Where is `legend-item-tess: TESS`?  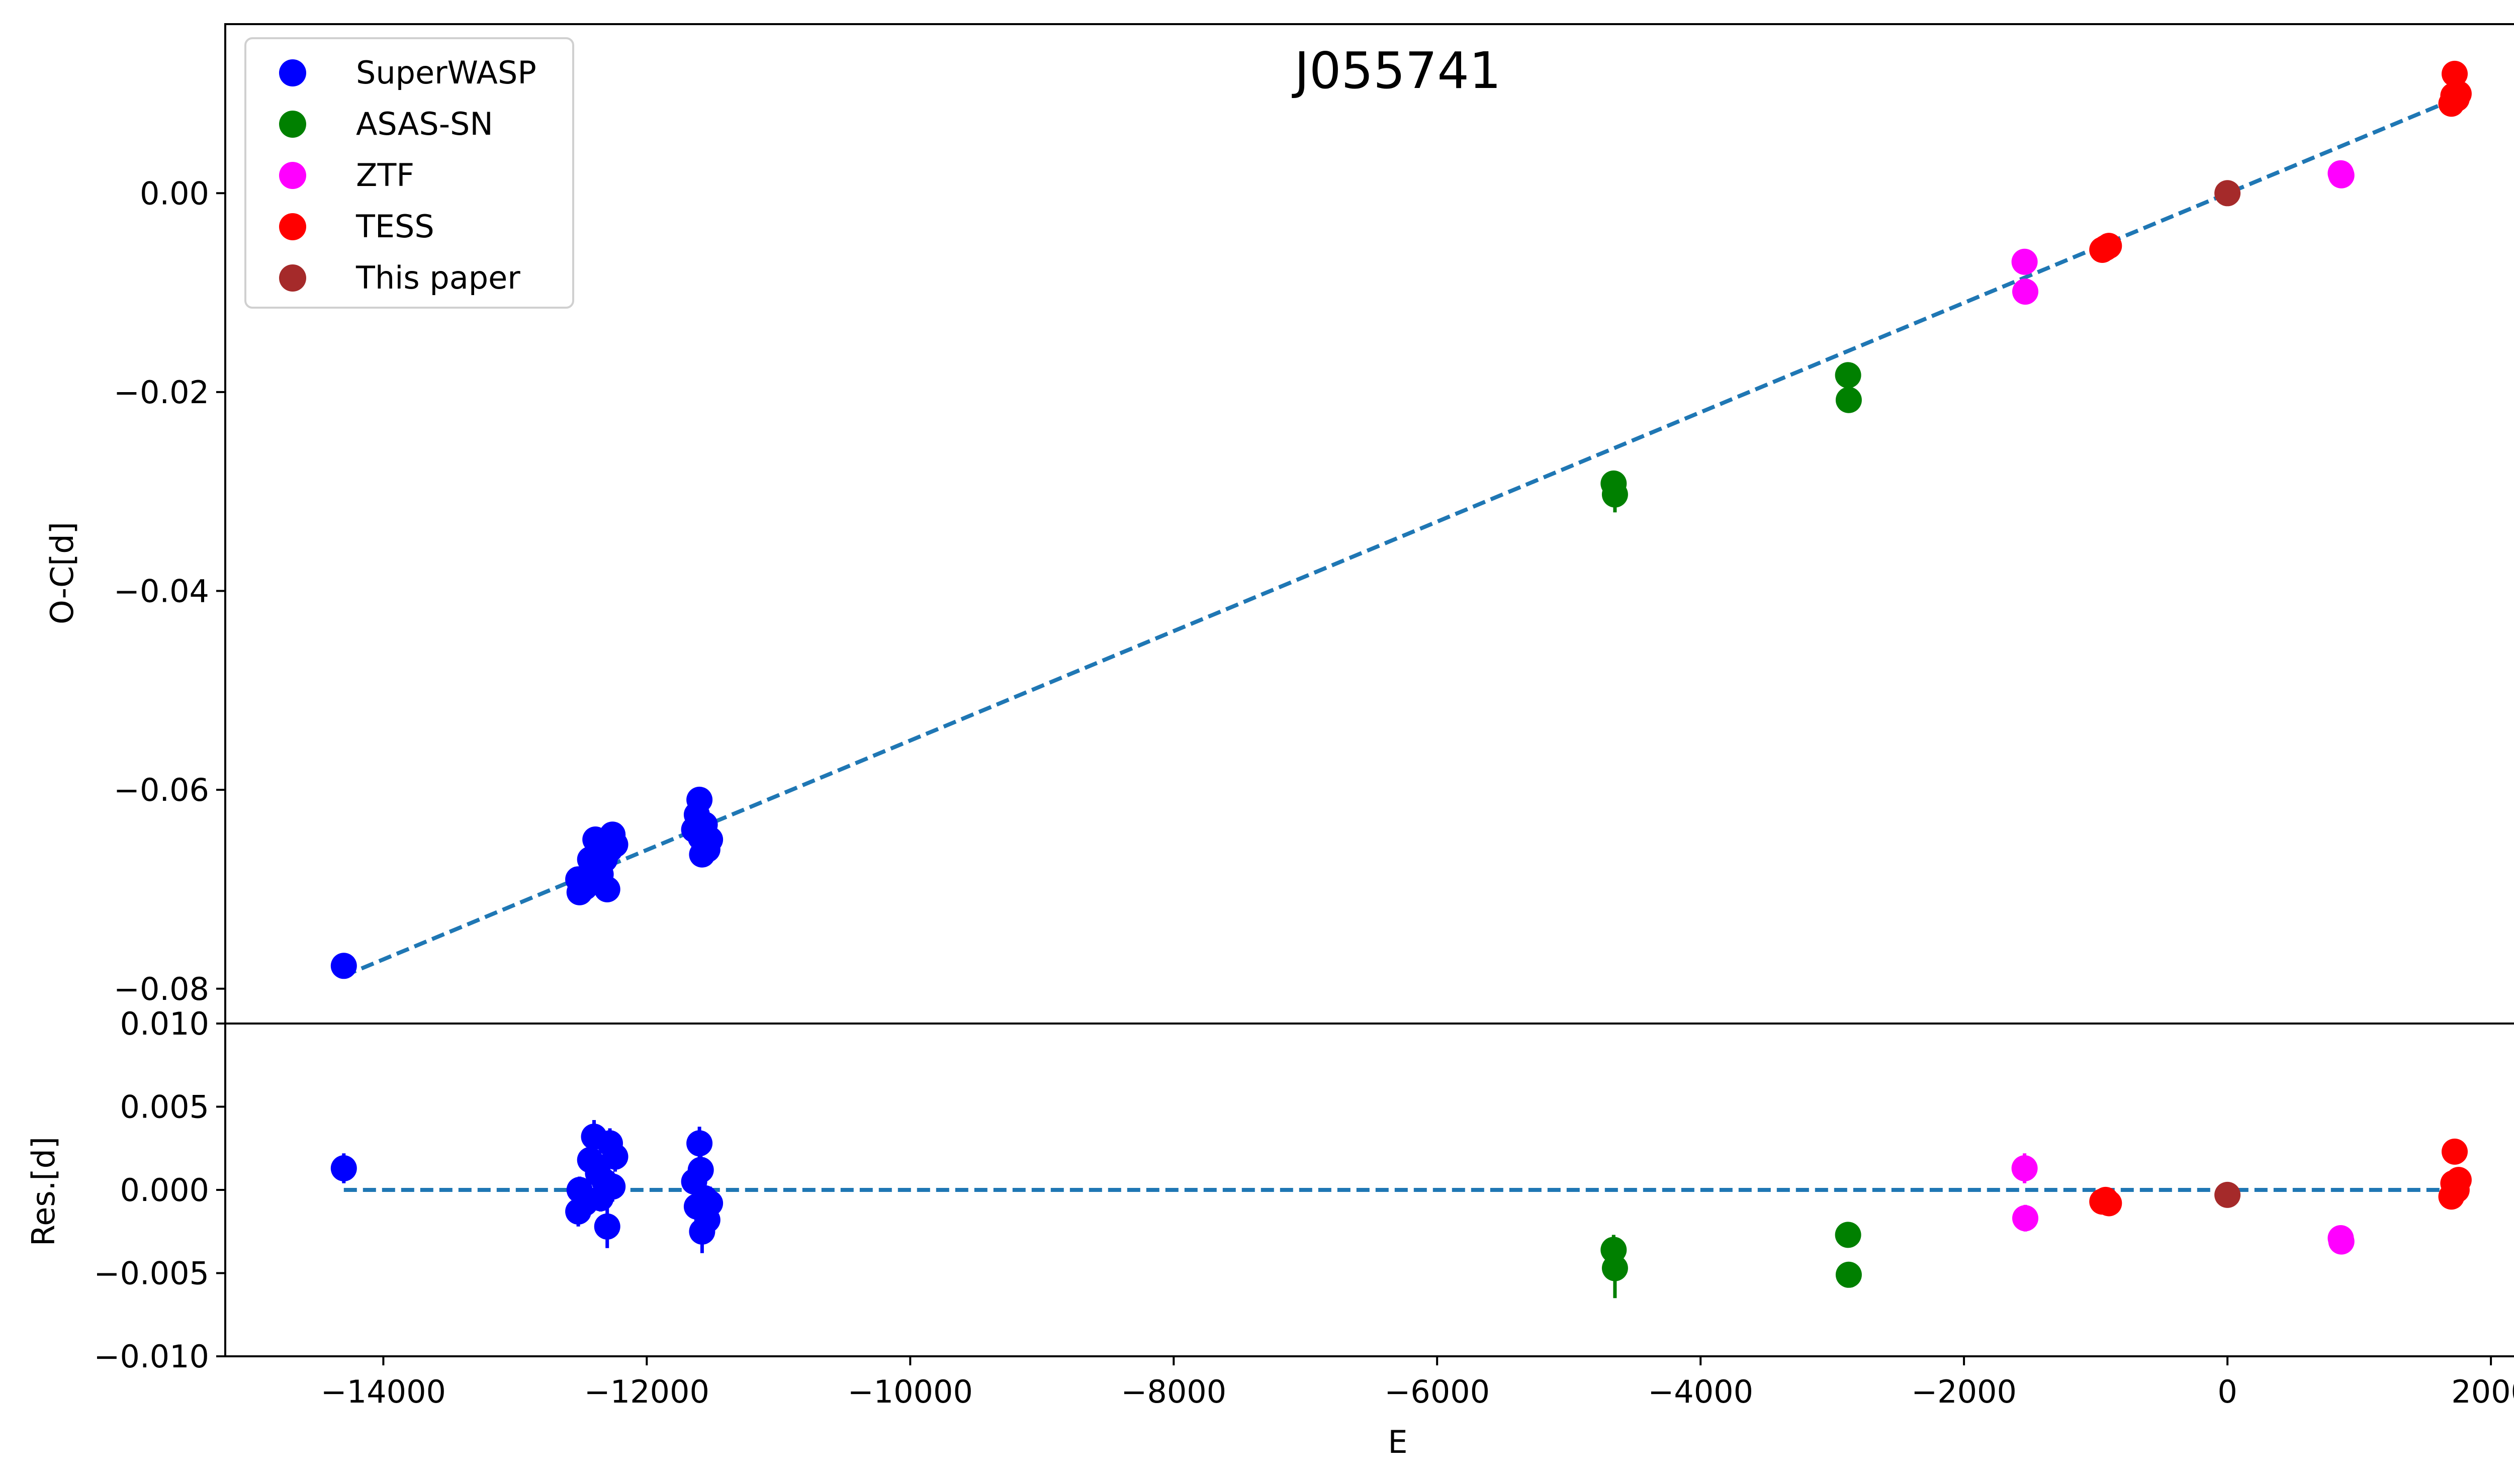 legend-item-tess: TESS is located at coordinates (357, 226).